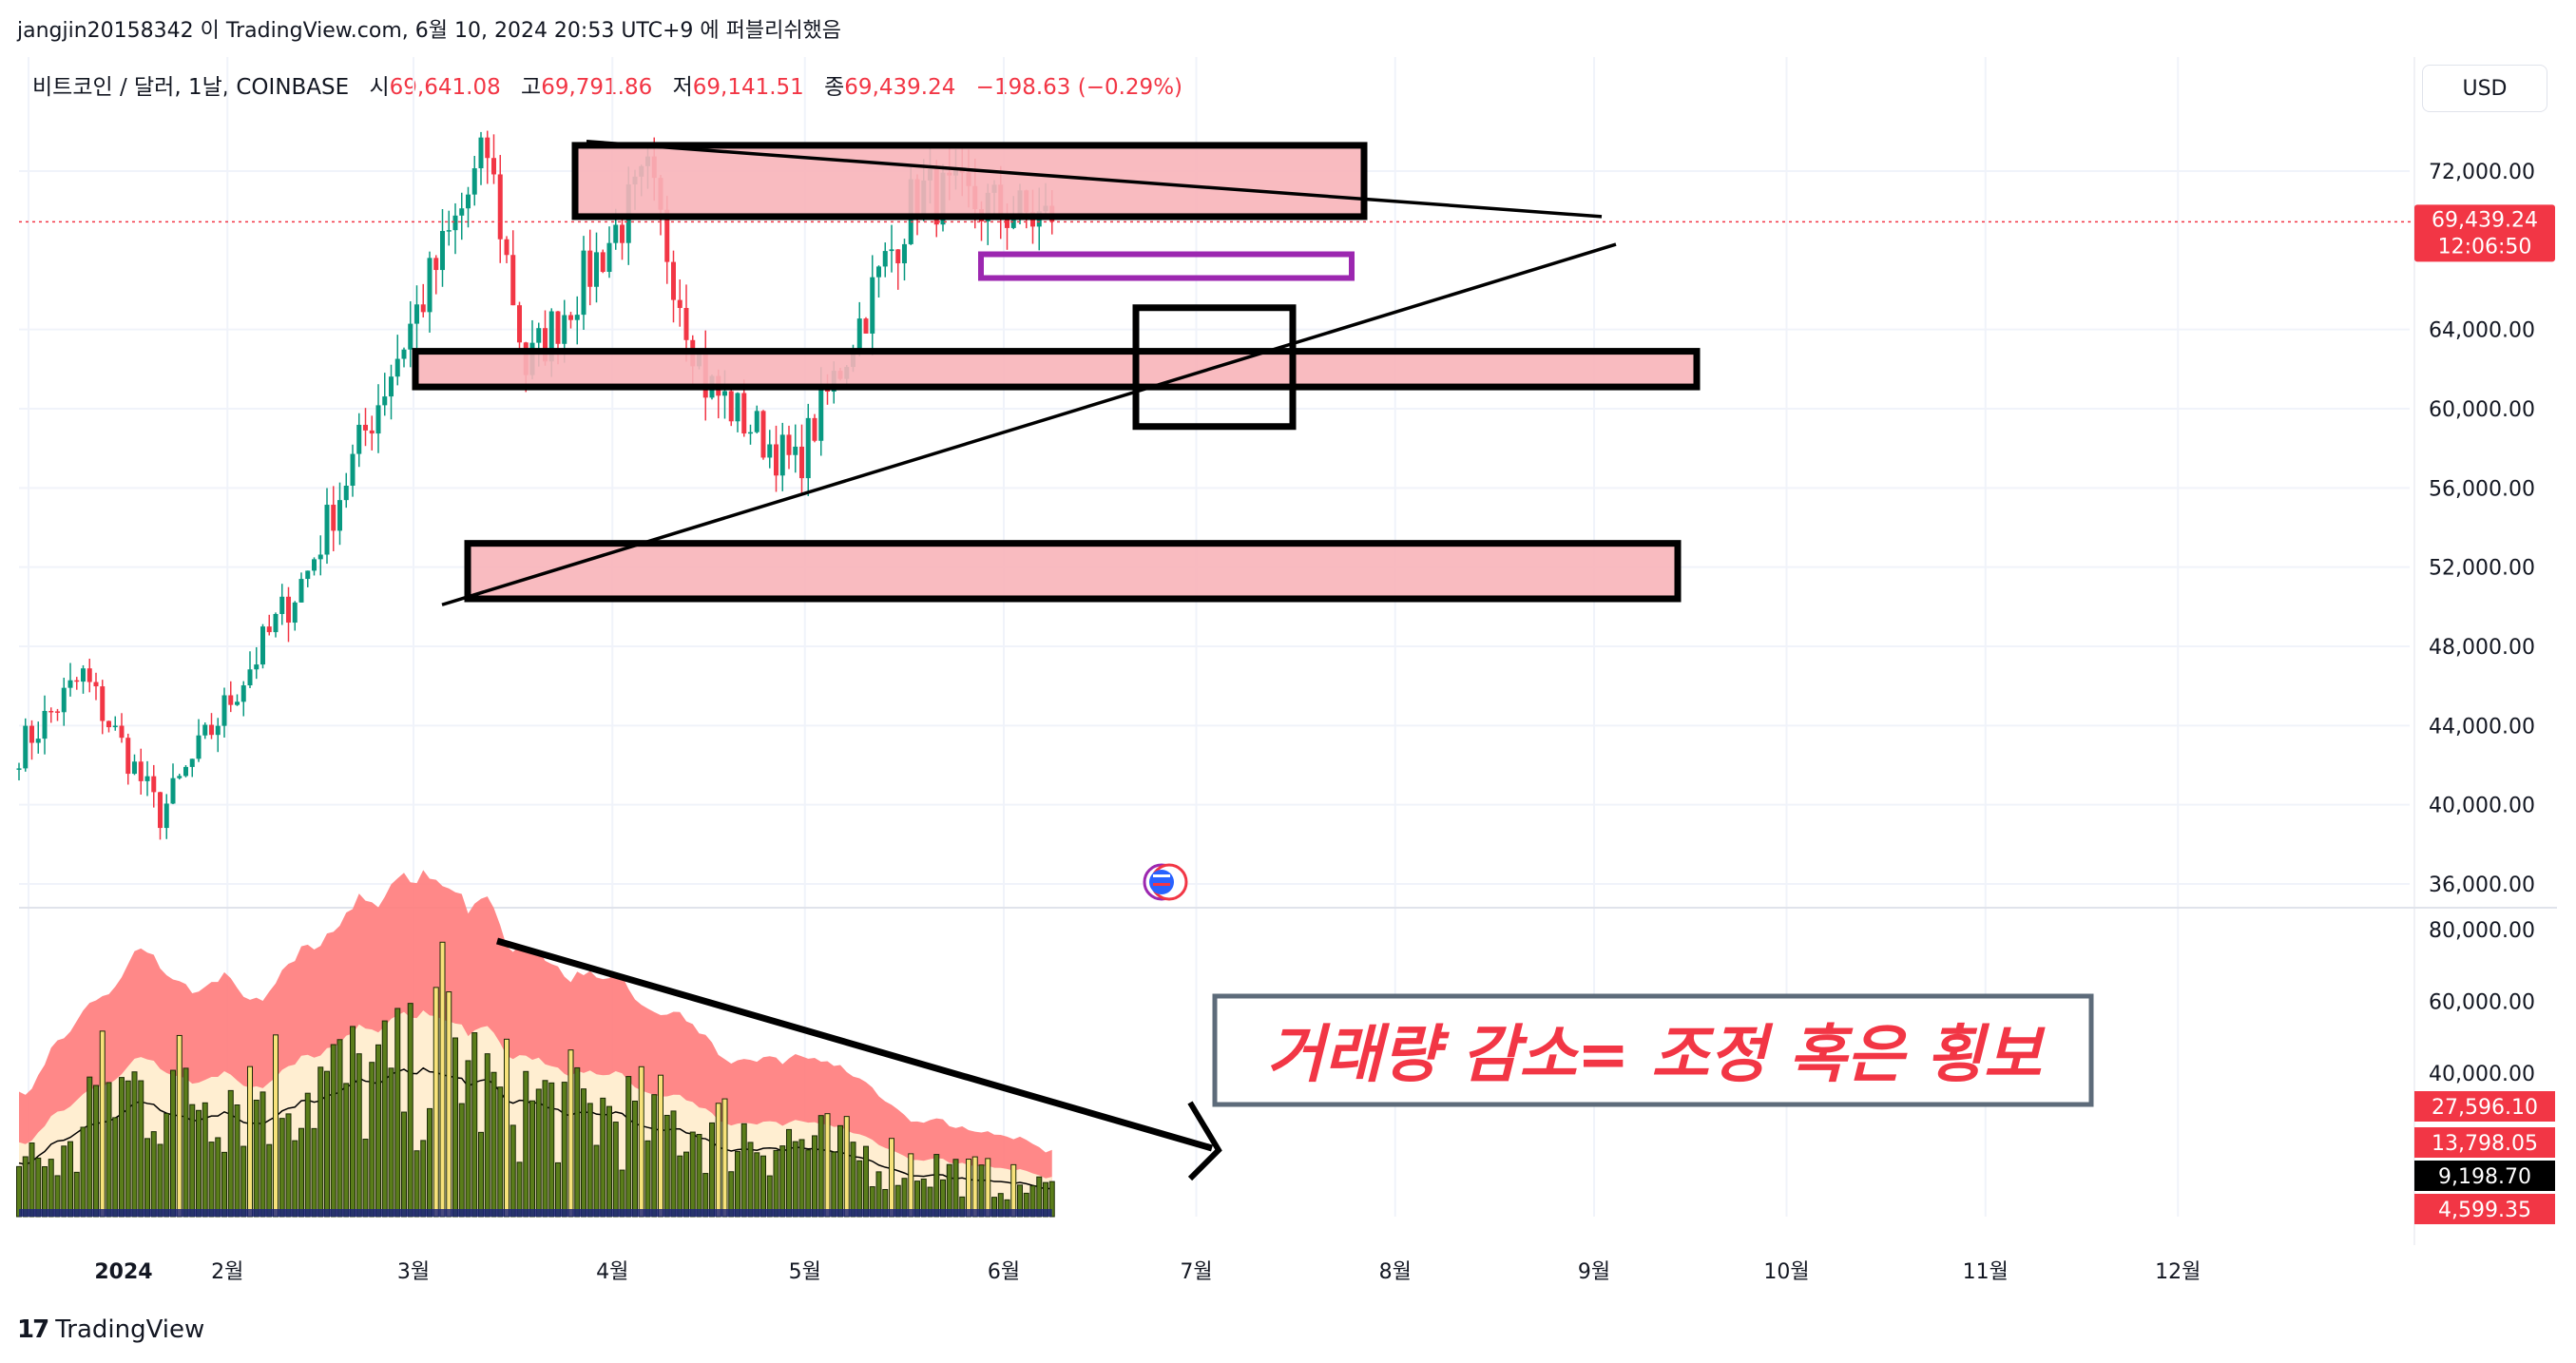 The width and height of the screenshot is (2576, 1363). Describe the element at coordinates (2484, 233) in the screenshot. I see `last-price-badge: 69,439.24 12:06:50` at that location.